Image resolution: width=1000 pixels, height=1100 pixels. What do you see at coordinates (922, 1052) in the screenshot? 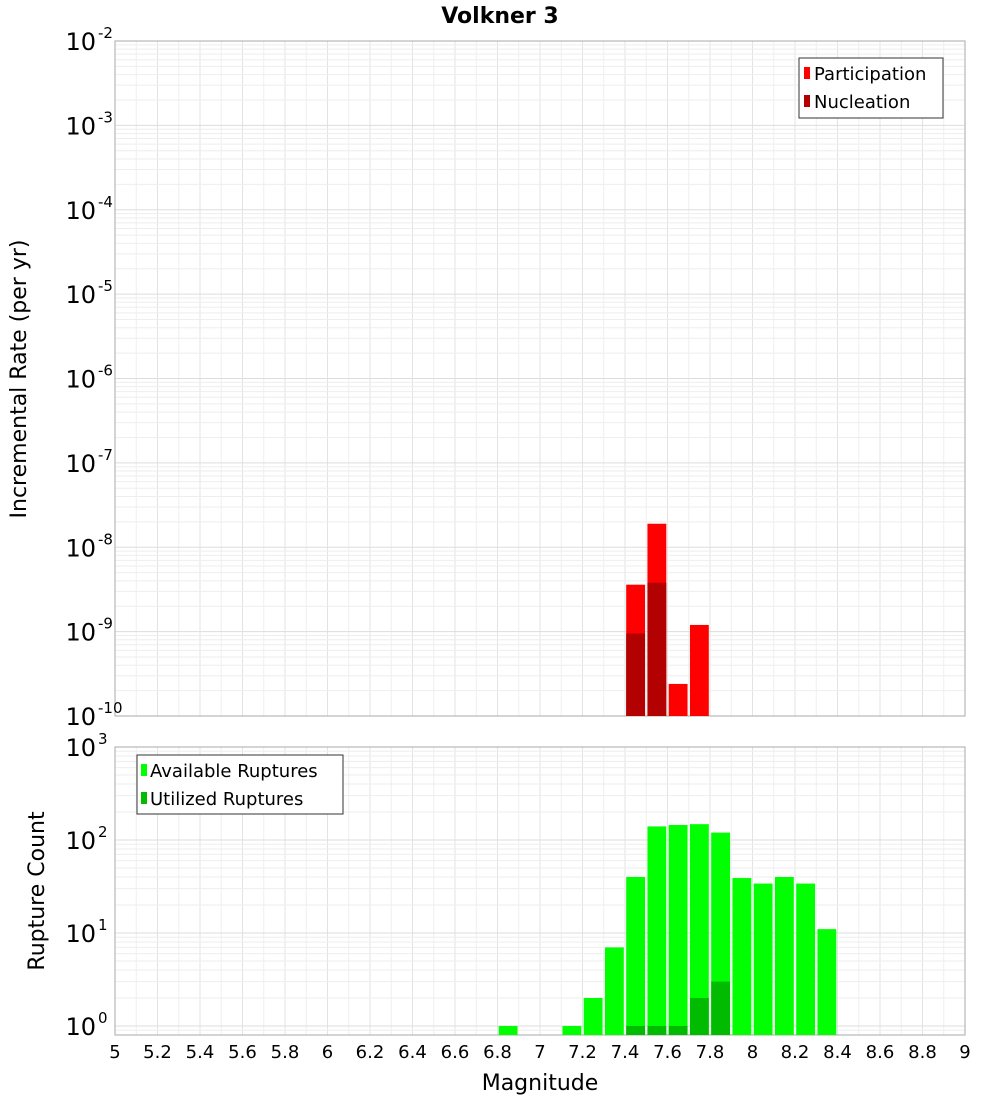
I see `x-tick-label: 8.8` at bounding box center [922, 1052].